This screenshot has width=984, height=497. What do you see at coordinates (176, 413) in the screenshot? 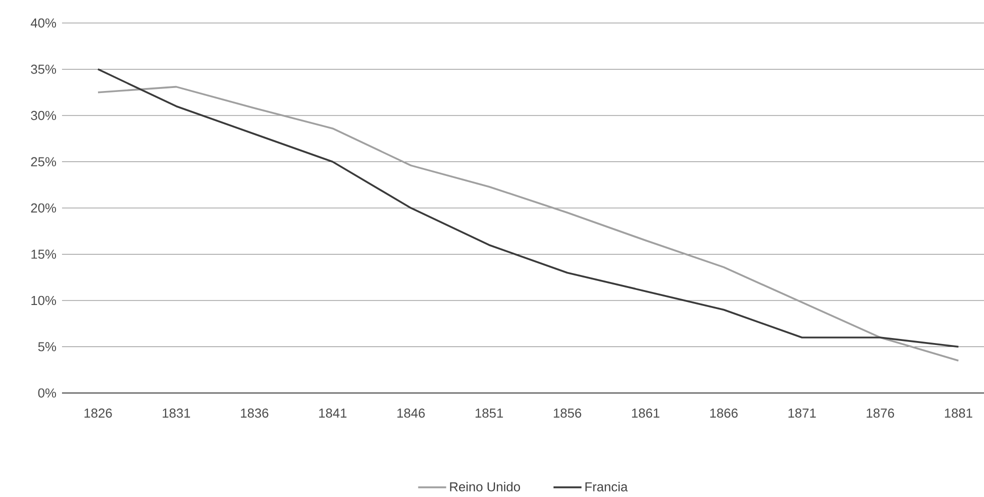
I see `x-tick-label: 1831` at bounding box center [176, 413].